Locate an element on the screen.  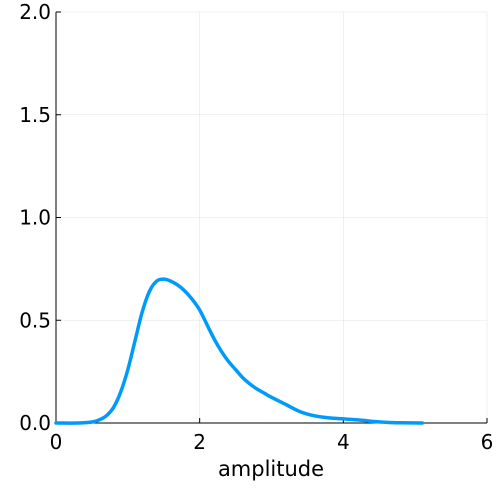
y-tick-label-2: 1.0 is located at coordinates (35, 218).